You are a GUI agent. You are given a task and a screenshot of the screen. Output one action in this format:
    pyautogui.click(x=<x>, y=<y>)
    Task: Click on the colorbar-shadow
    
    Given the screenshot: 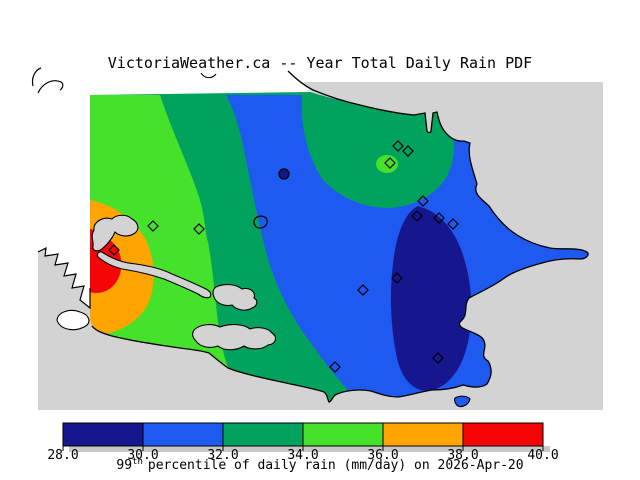 What is the action you would take?
    pyautogui.click(x=309, y=449)
    